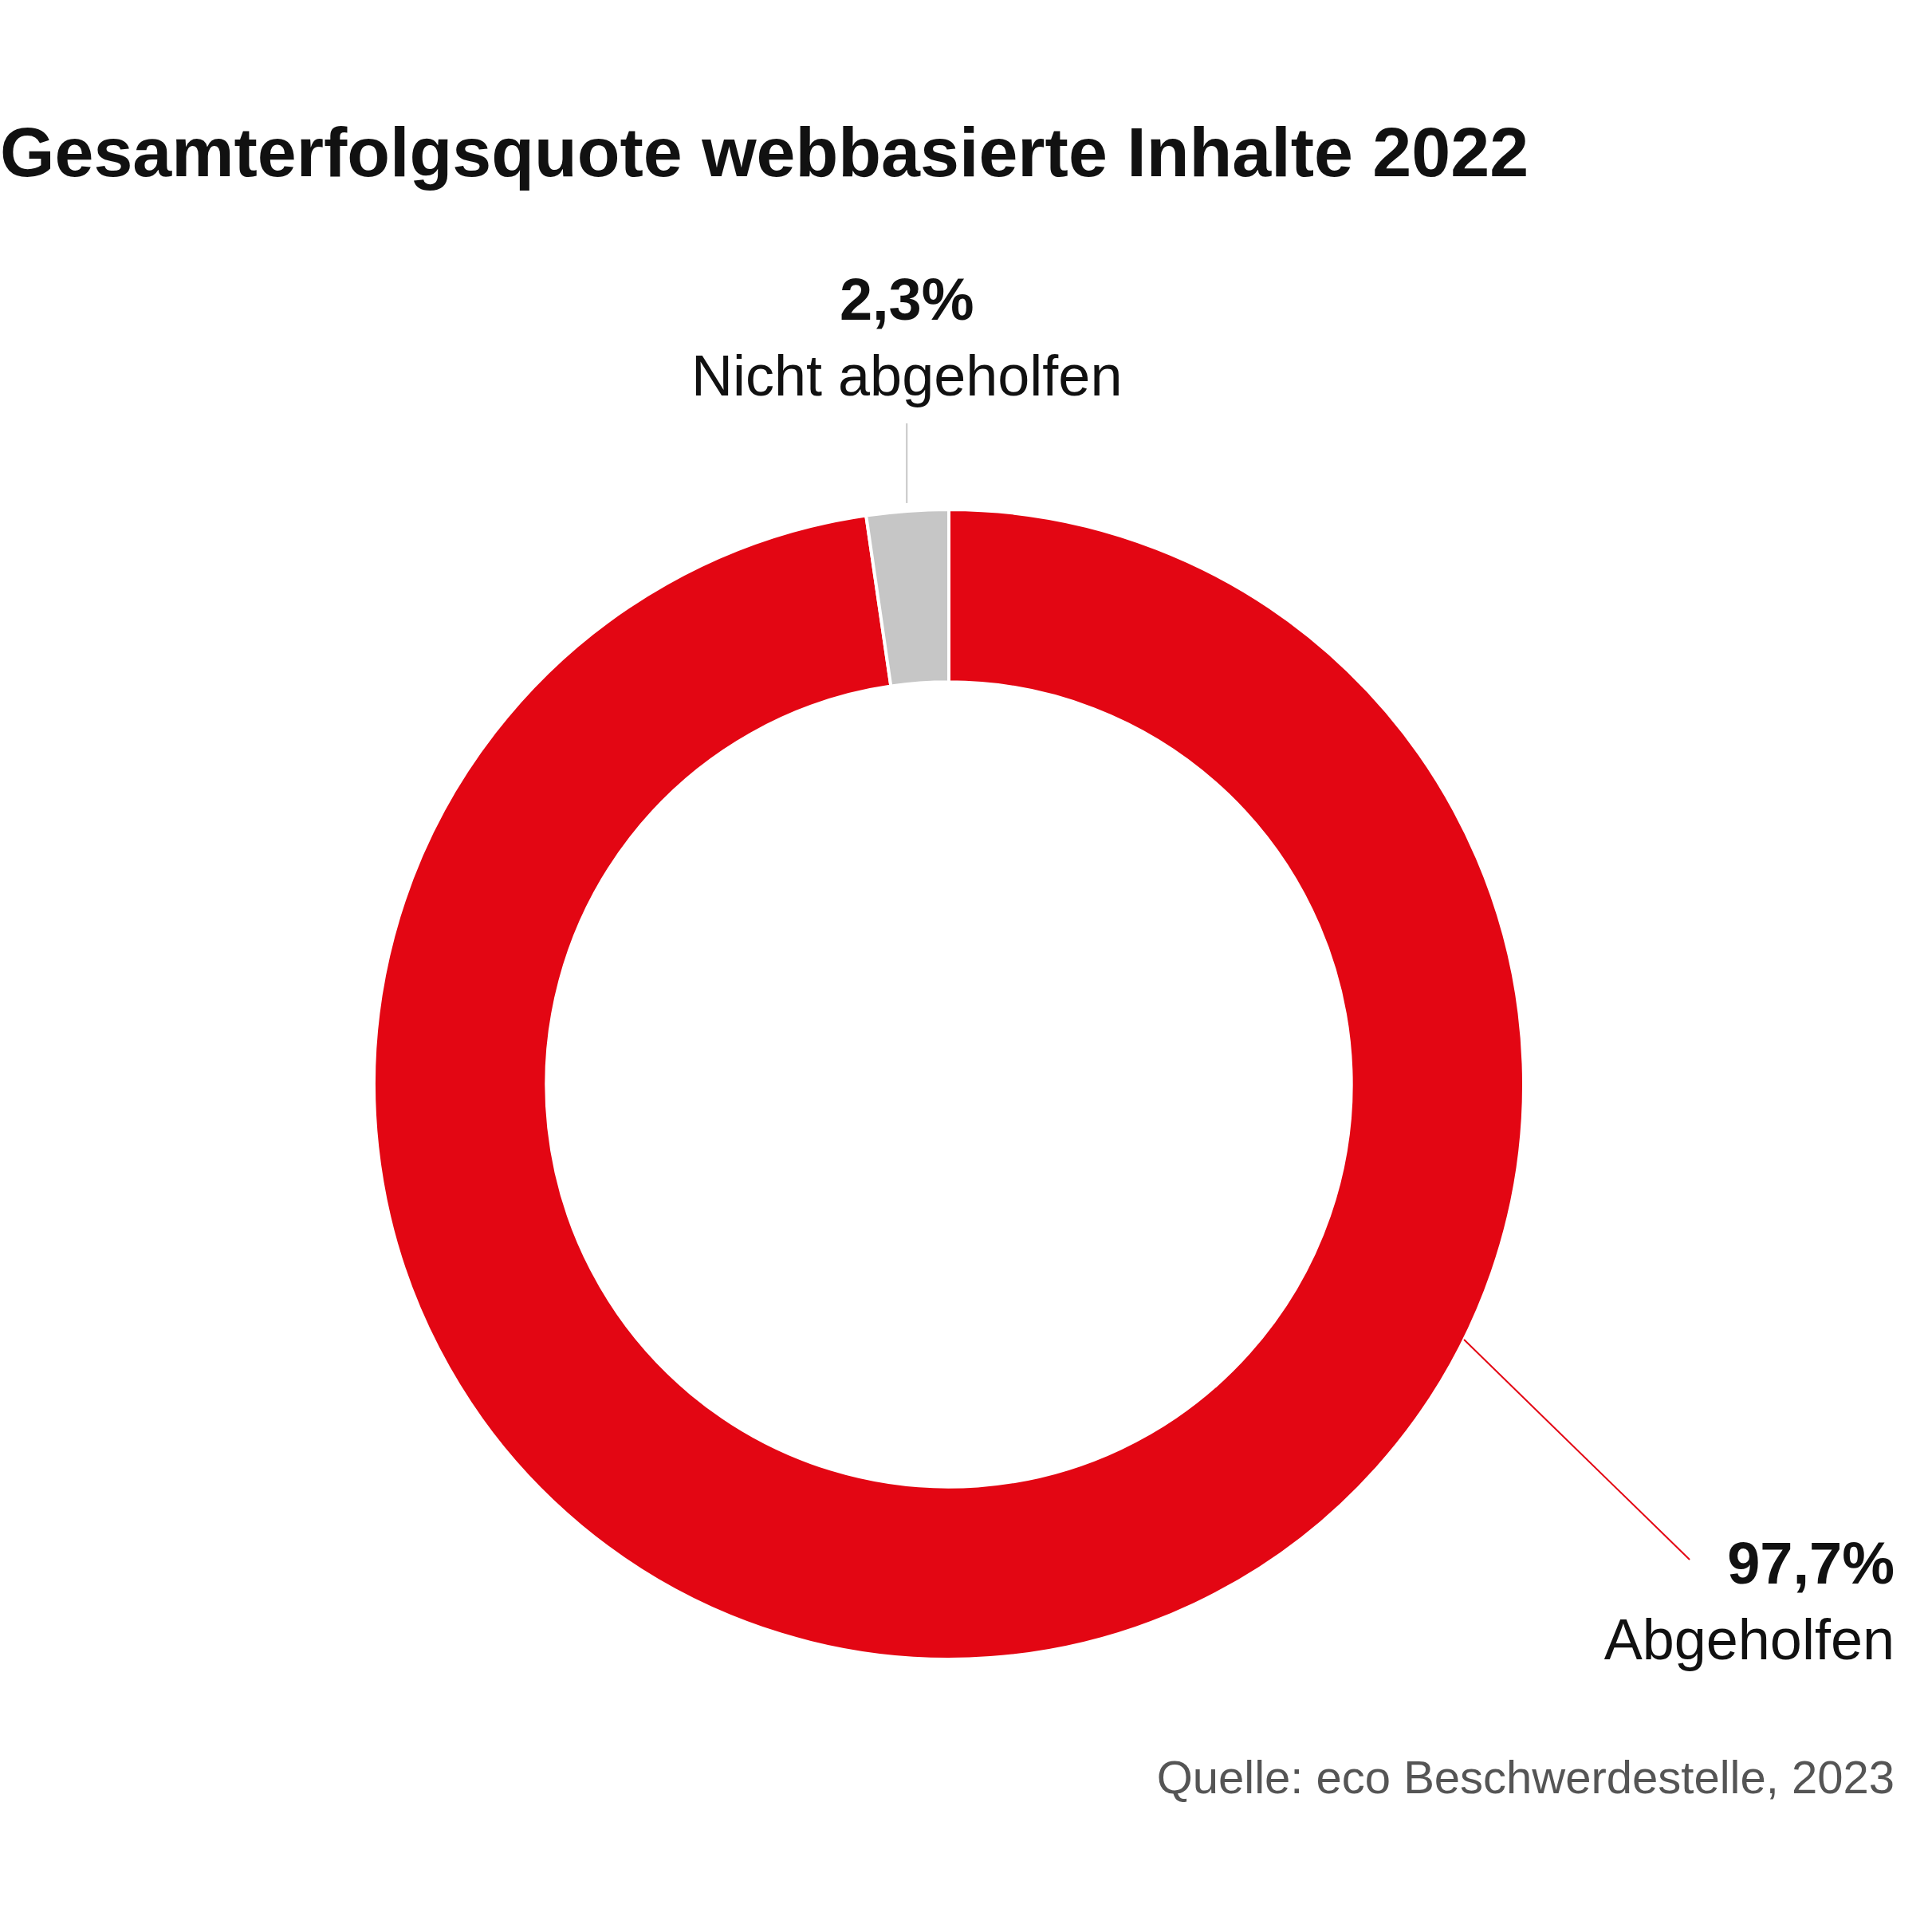 This screenshot has height=1932, width=1932. Describe the element at coordinates (764, 152) in the screenshot. I see `chart-title: Gesamterfolgsquote webbasierte Inhalte 2022` at that location.